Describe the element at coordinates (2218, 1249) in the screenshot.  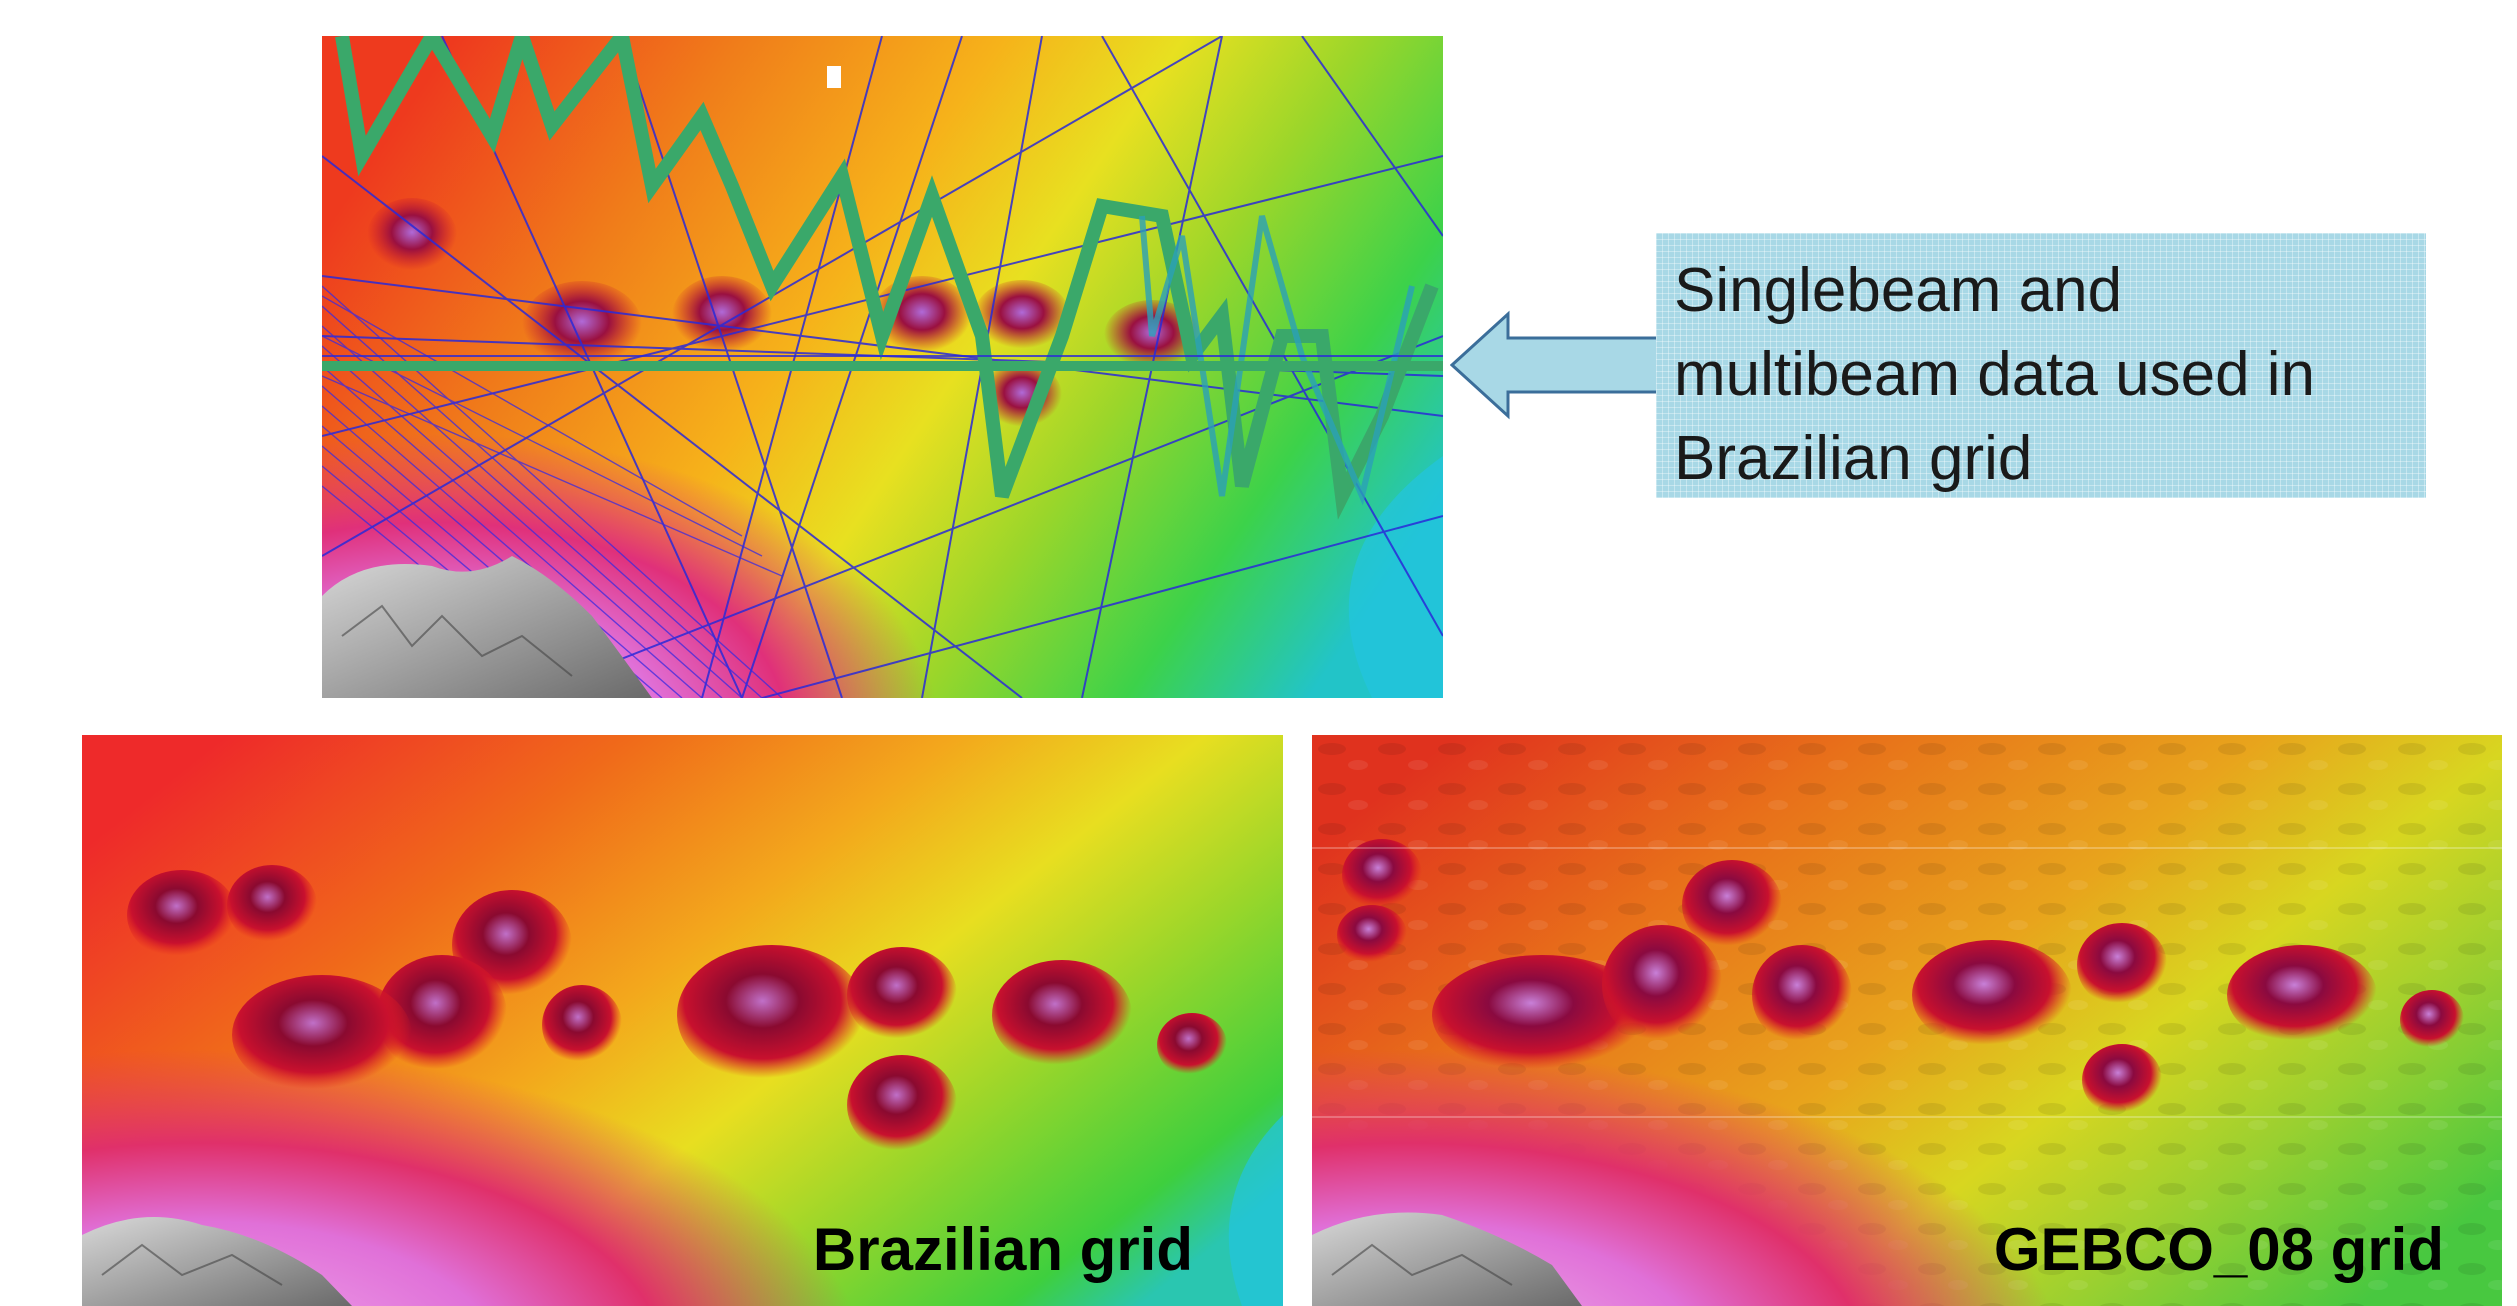
I see `gebco-grid-caption: GEBCO_08 grid` at that location.